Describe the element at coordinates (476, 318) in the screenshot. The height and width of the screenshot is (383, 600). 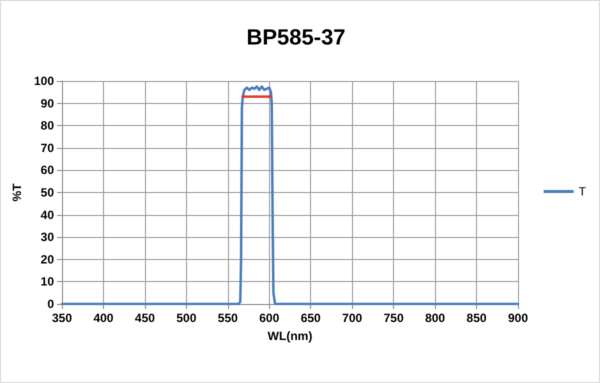
I see `x-tick-label: 850` at that location.